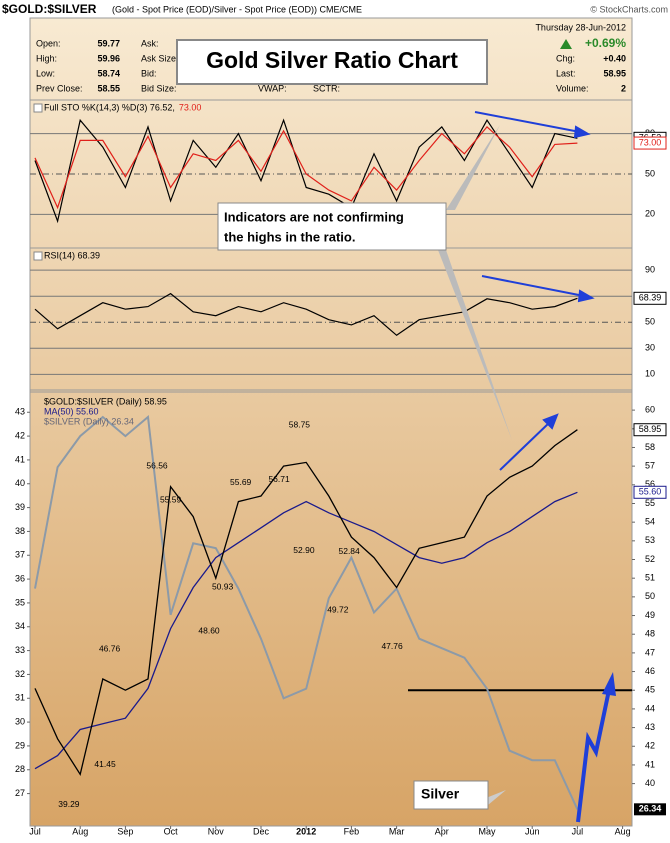 The height and width of the screenshot is (843, 670). What do you see at coordinates (650, 652) in the screenshot?
I see `y2-tick-label: 47` at bounding box center [650, 652].